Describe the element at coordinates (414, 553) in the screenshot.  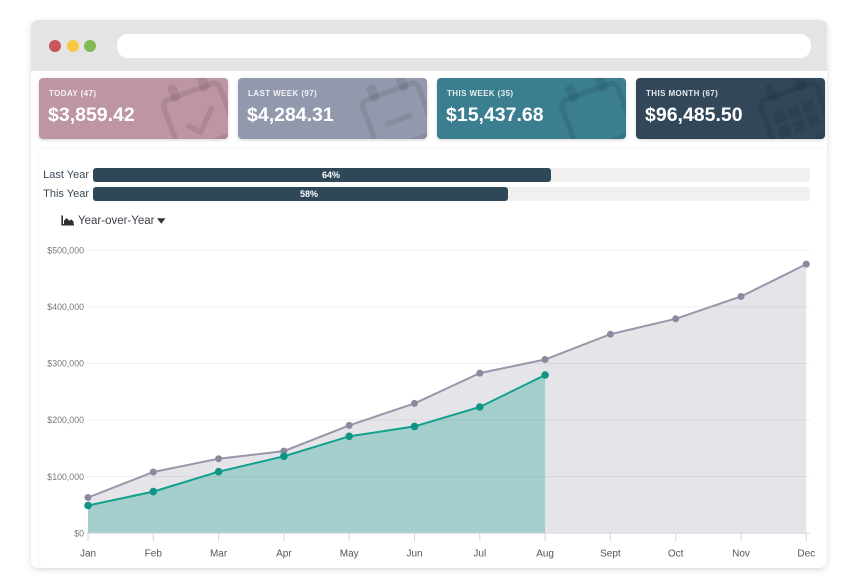
I see `svg-text: Jun` at that location.